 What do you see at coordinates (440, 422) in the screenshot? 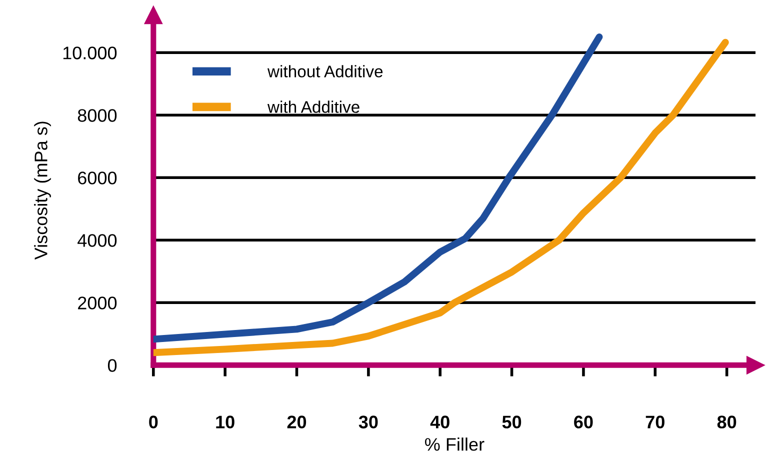
I see `x-tick-label: 40` at bounding box center [440, 422].